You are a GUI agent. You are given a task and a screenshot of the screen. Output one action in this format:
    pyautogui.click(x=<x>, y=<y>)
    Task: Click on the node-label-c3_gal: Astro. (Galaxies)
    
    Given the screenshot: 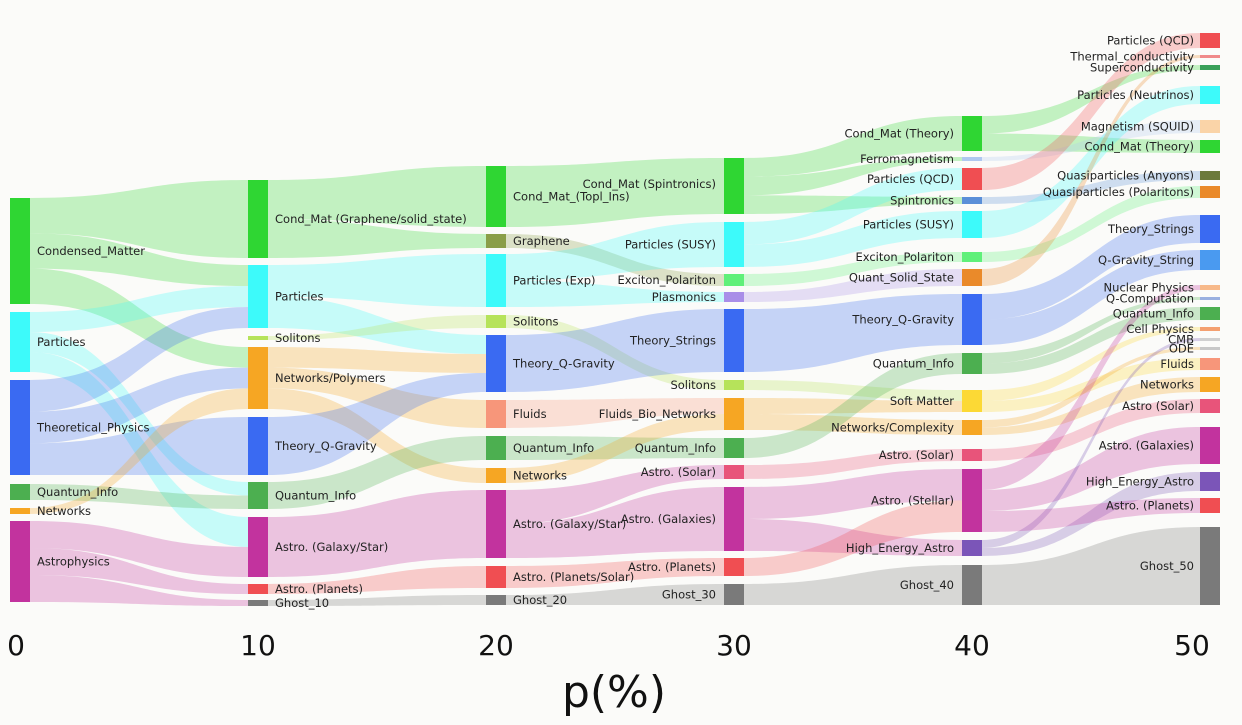 What is the action you would take?
    pyautogui.click(x=668, y=519)
    